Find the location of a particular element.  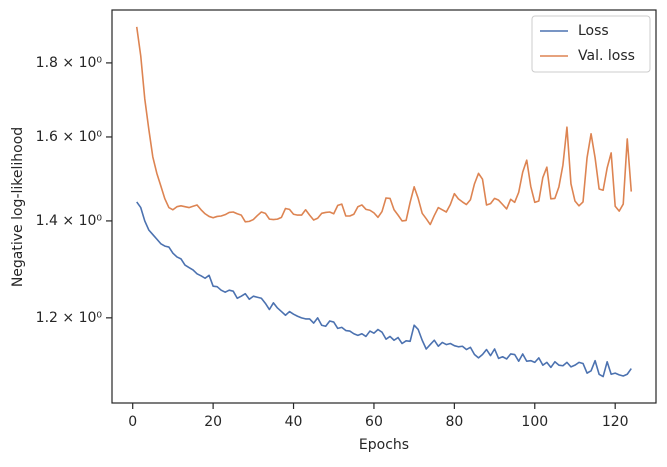

y-tick-label: 1.2 × 10⁰ is located at coordinates (69, 318).